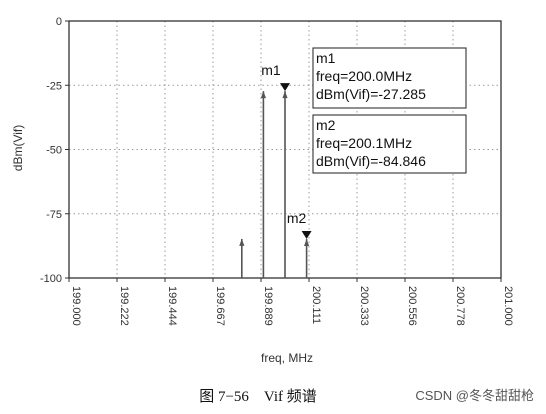 The width and height of the screenshot is (546, 414). Describe the element at coordinates (326, 125) in the screenshot. I see `m2-readout-line: m2` at that location.